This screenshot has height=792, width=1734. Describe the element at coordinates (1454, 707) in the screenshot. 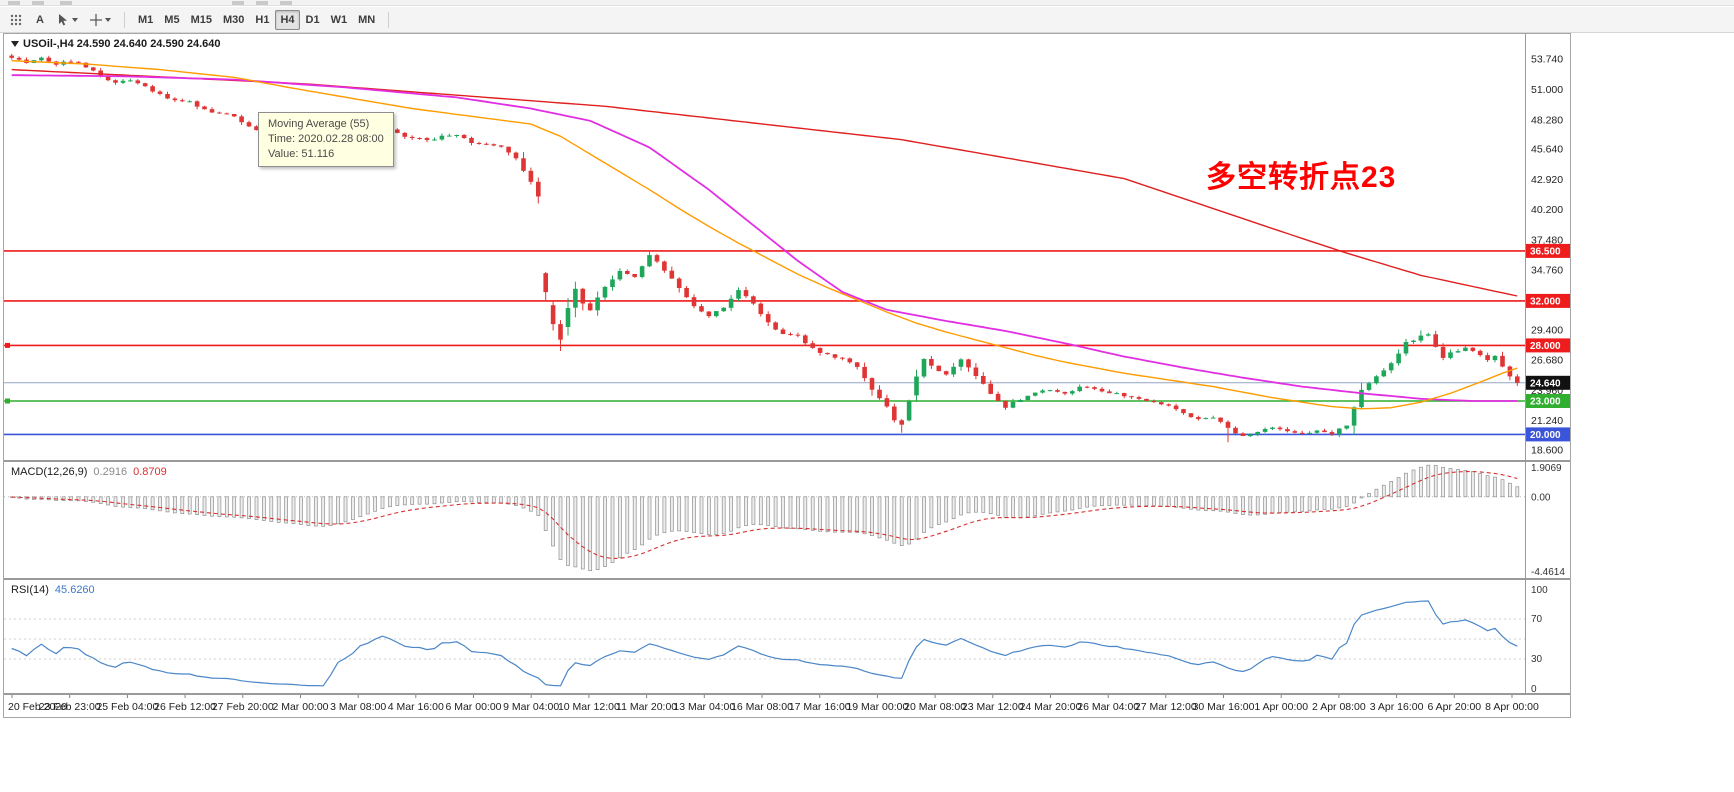

I see `time-axis-label: 6 Apr 20:00` at that location.